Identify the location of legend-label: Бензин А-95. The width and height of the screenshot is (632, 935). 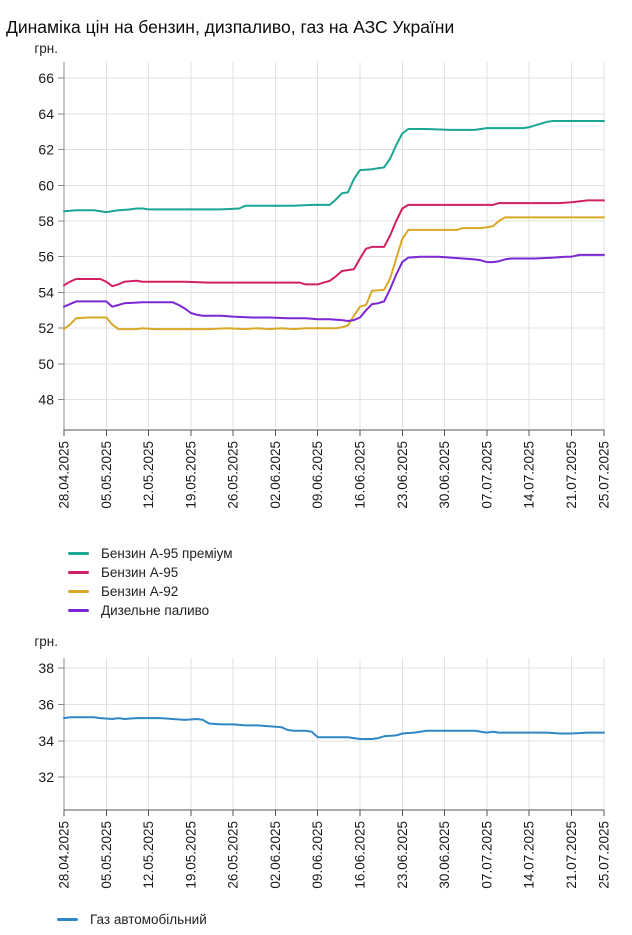
(140, 572).